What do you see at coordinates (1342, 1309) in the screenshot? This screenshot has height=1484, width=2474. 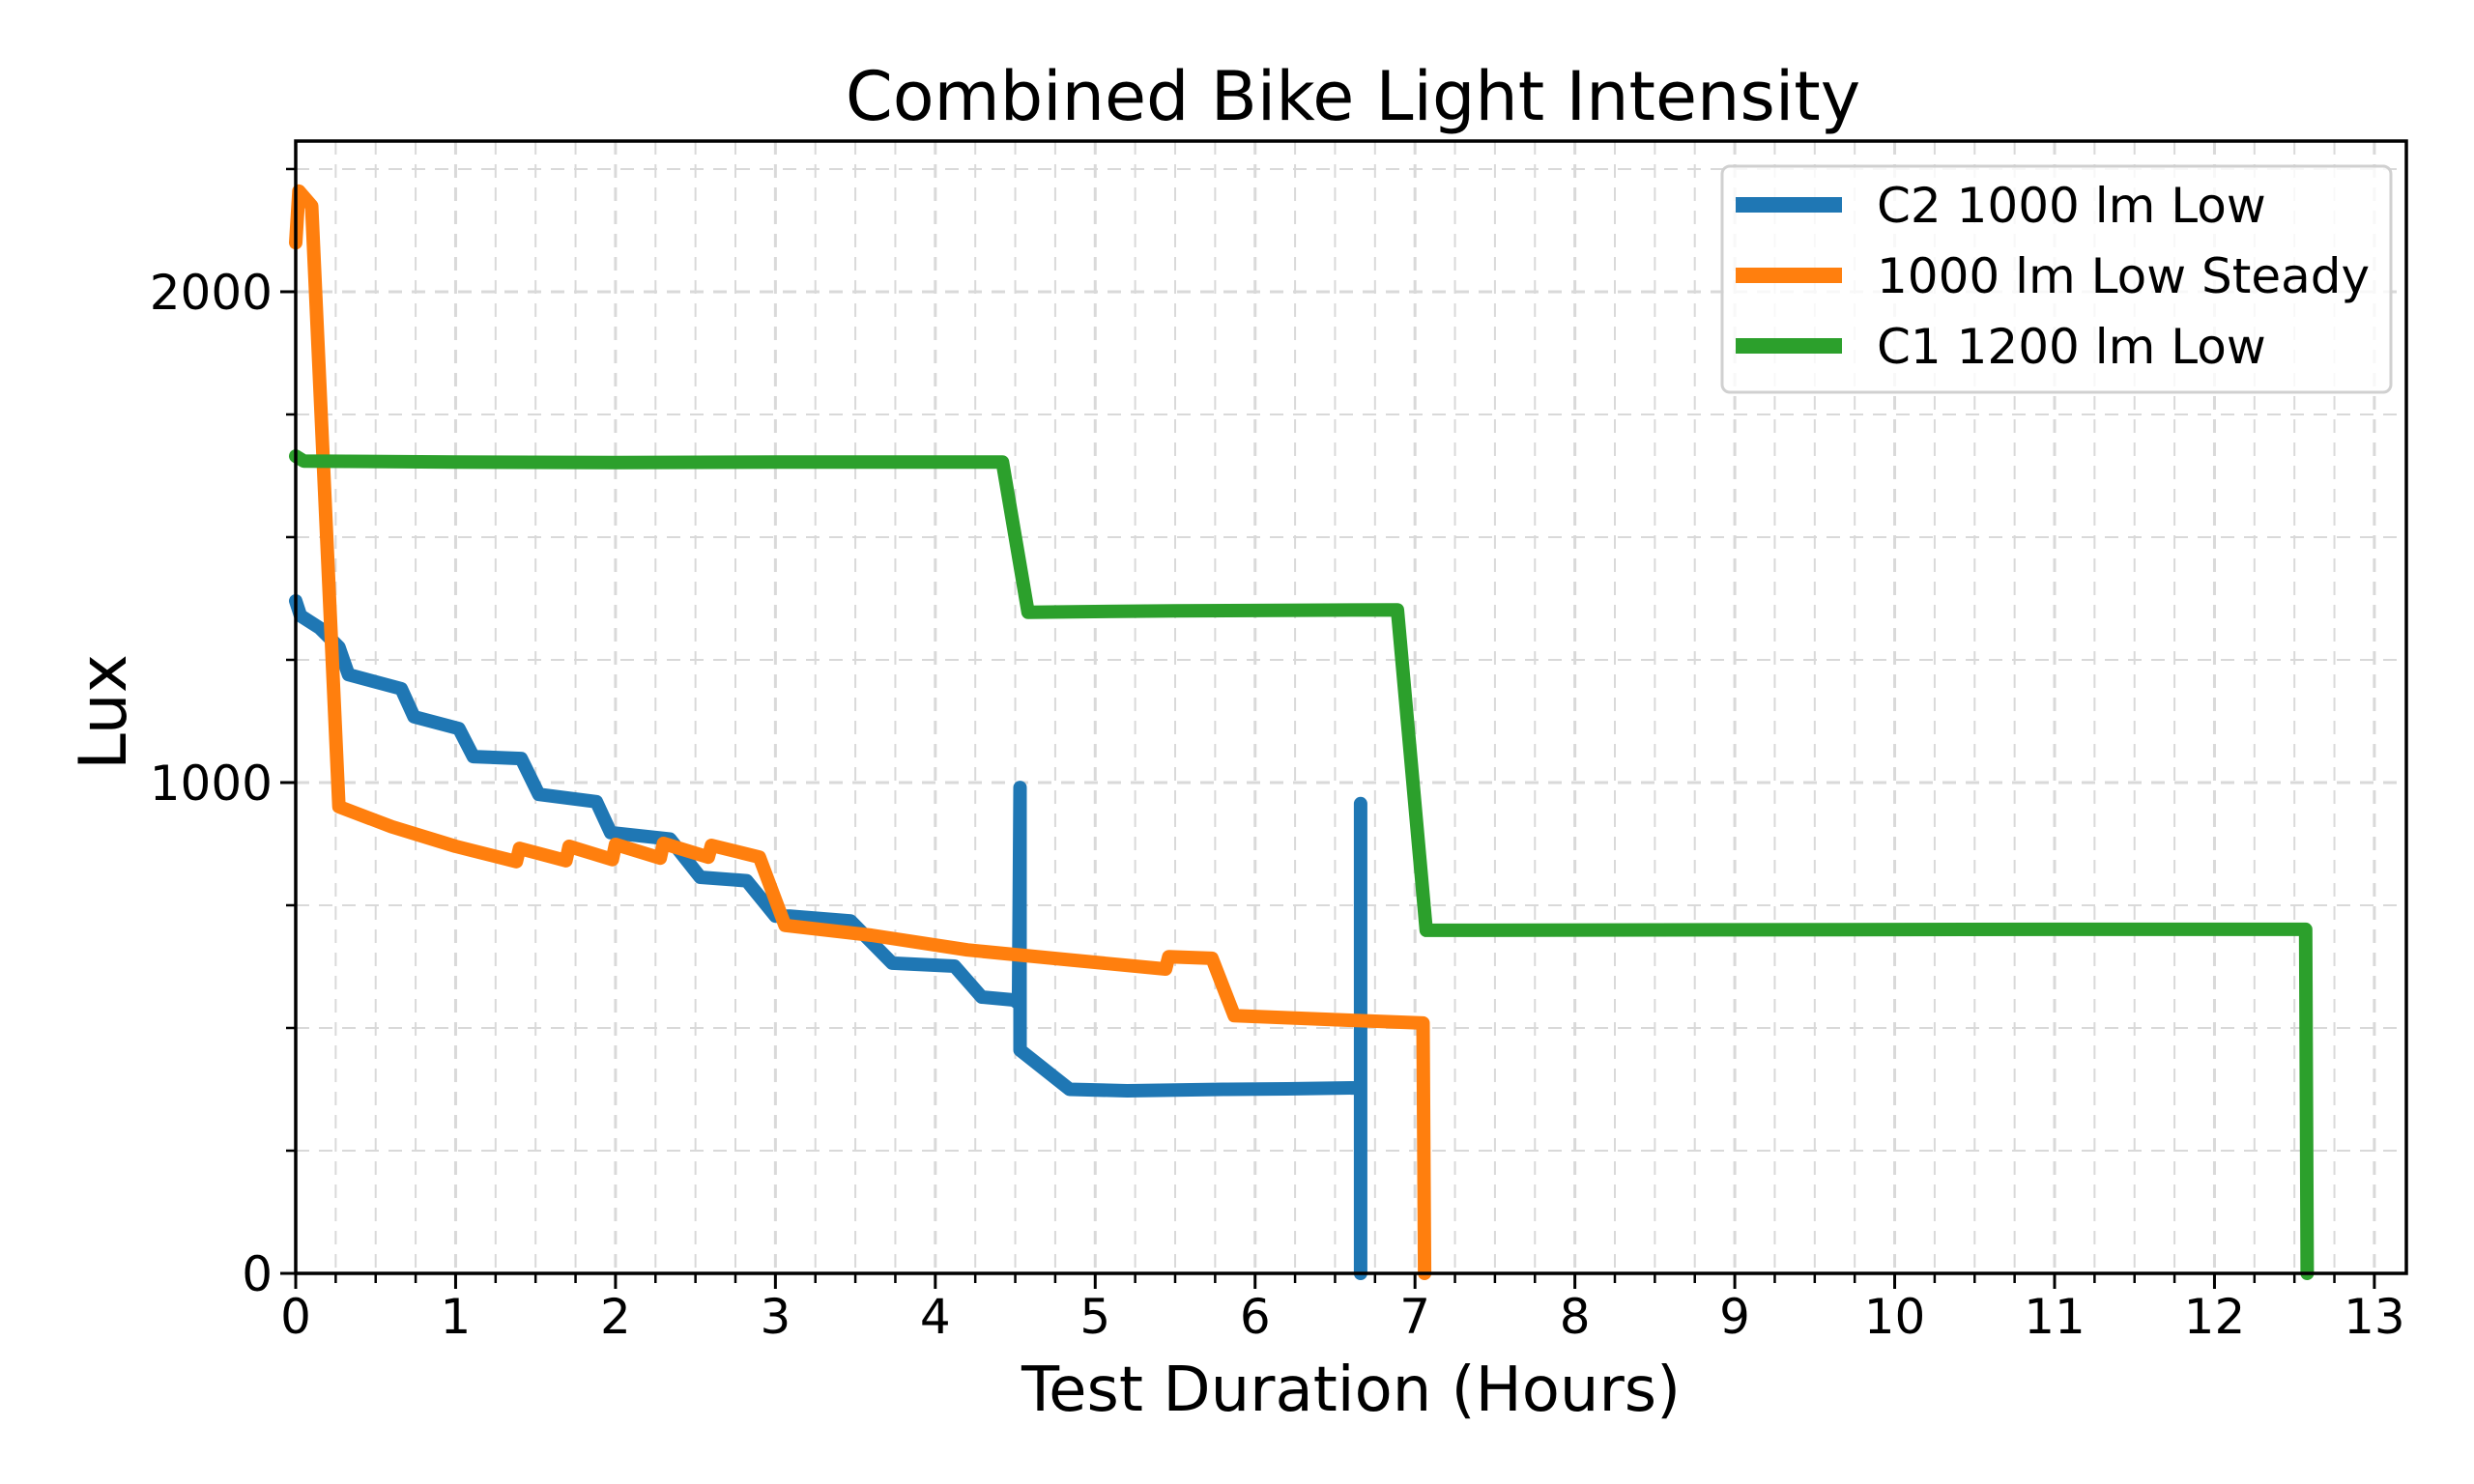 I see `x-axis-ticks: 0 1 2 3 4 5 6 7 8 9 10 11 12 13` at bounding box center [1342, 1309].